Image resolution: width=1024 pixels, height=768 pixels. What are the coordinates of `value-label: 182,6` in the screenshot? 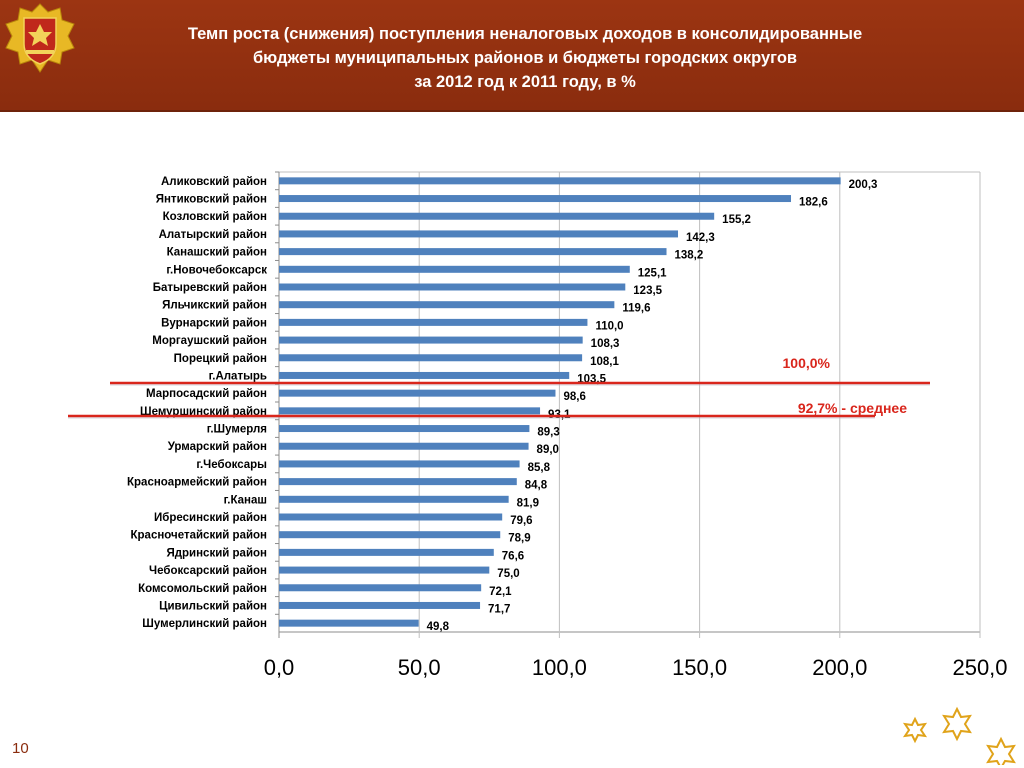 It's located at (813, 203).